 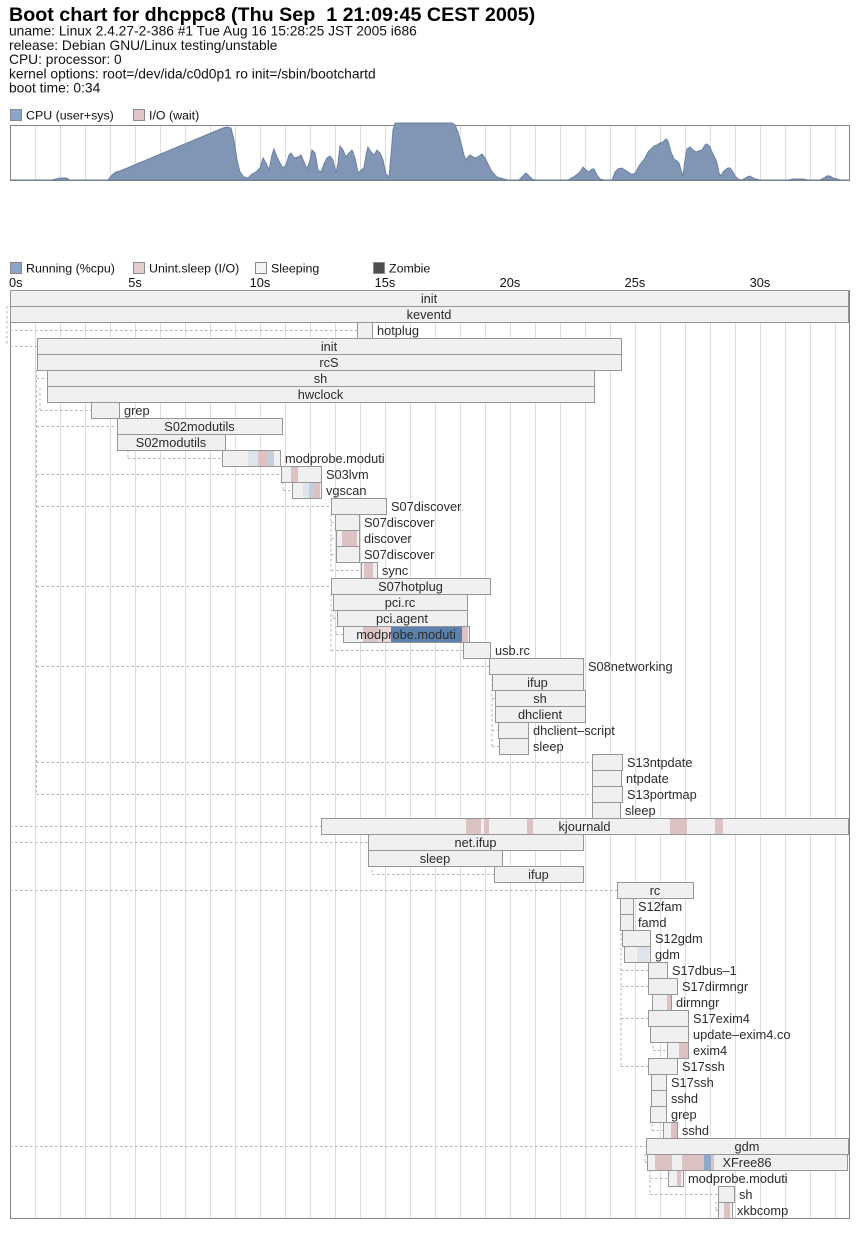 I want to click on svg-text: dhclient–script, so click(x=574, y=730).